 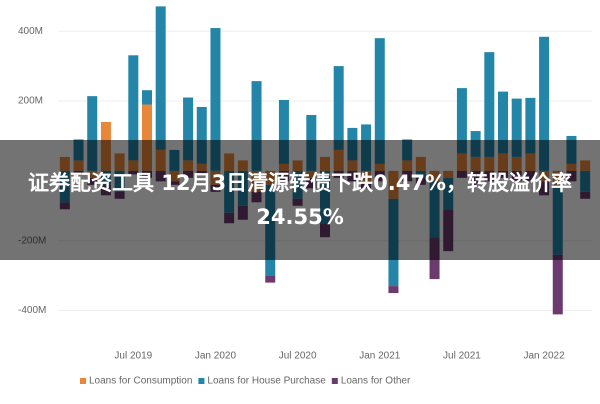 What do you see at coordinates (298, 356) in the screenshot?
I see `x-tick-label: Jul 2020` at bounding box center [298, 356].